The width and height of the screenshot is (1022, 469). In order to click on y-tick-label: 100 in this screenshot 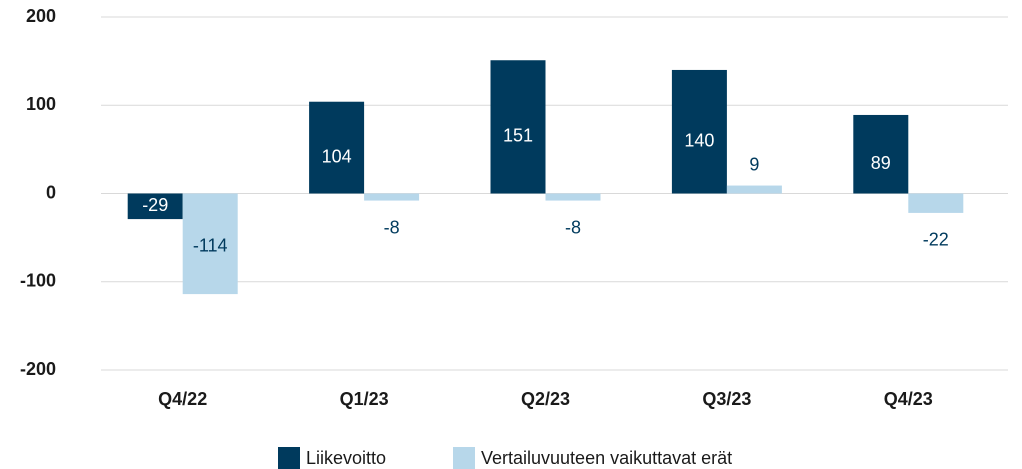, I will do `click(41, 104)`.